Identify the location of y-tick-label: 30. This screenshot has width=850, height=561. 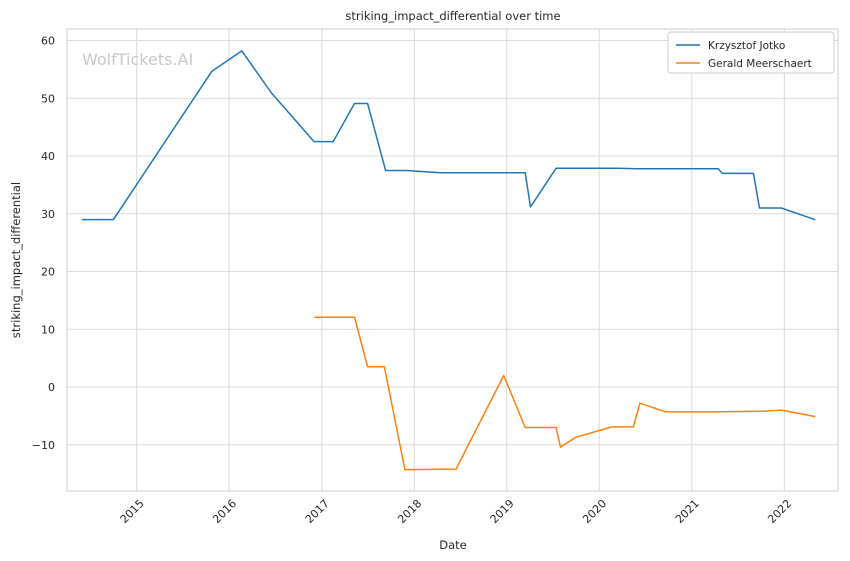
(48, 214).